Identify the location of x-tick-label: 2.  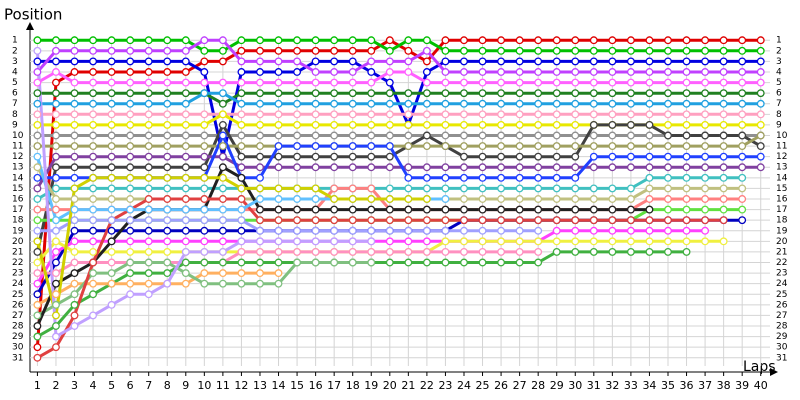
(55, 385).